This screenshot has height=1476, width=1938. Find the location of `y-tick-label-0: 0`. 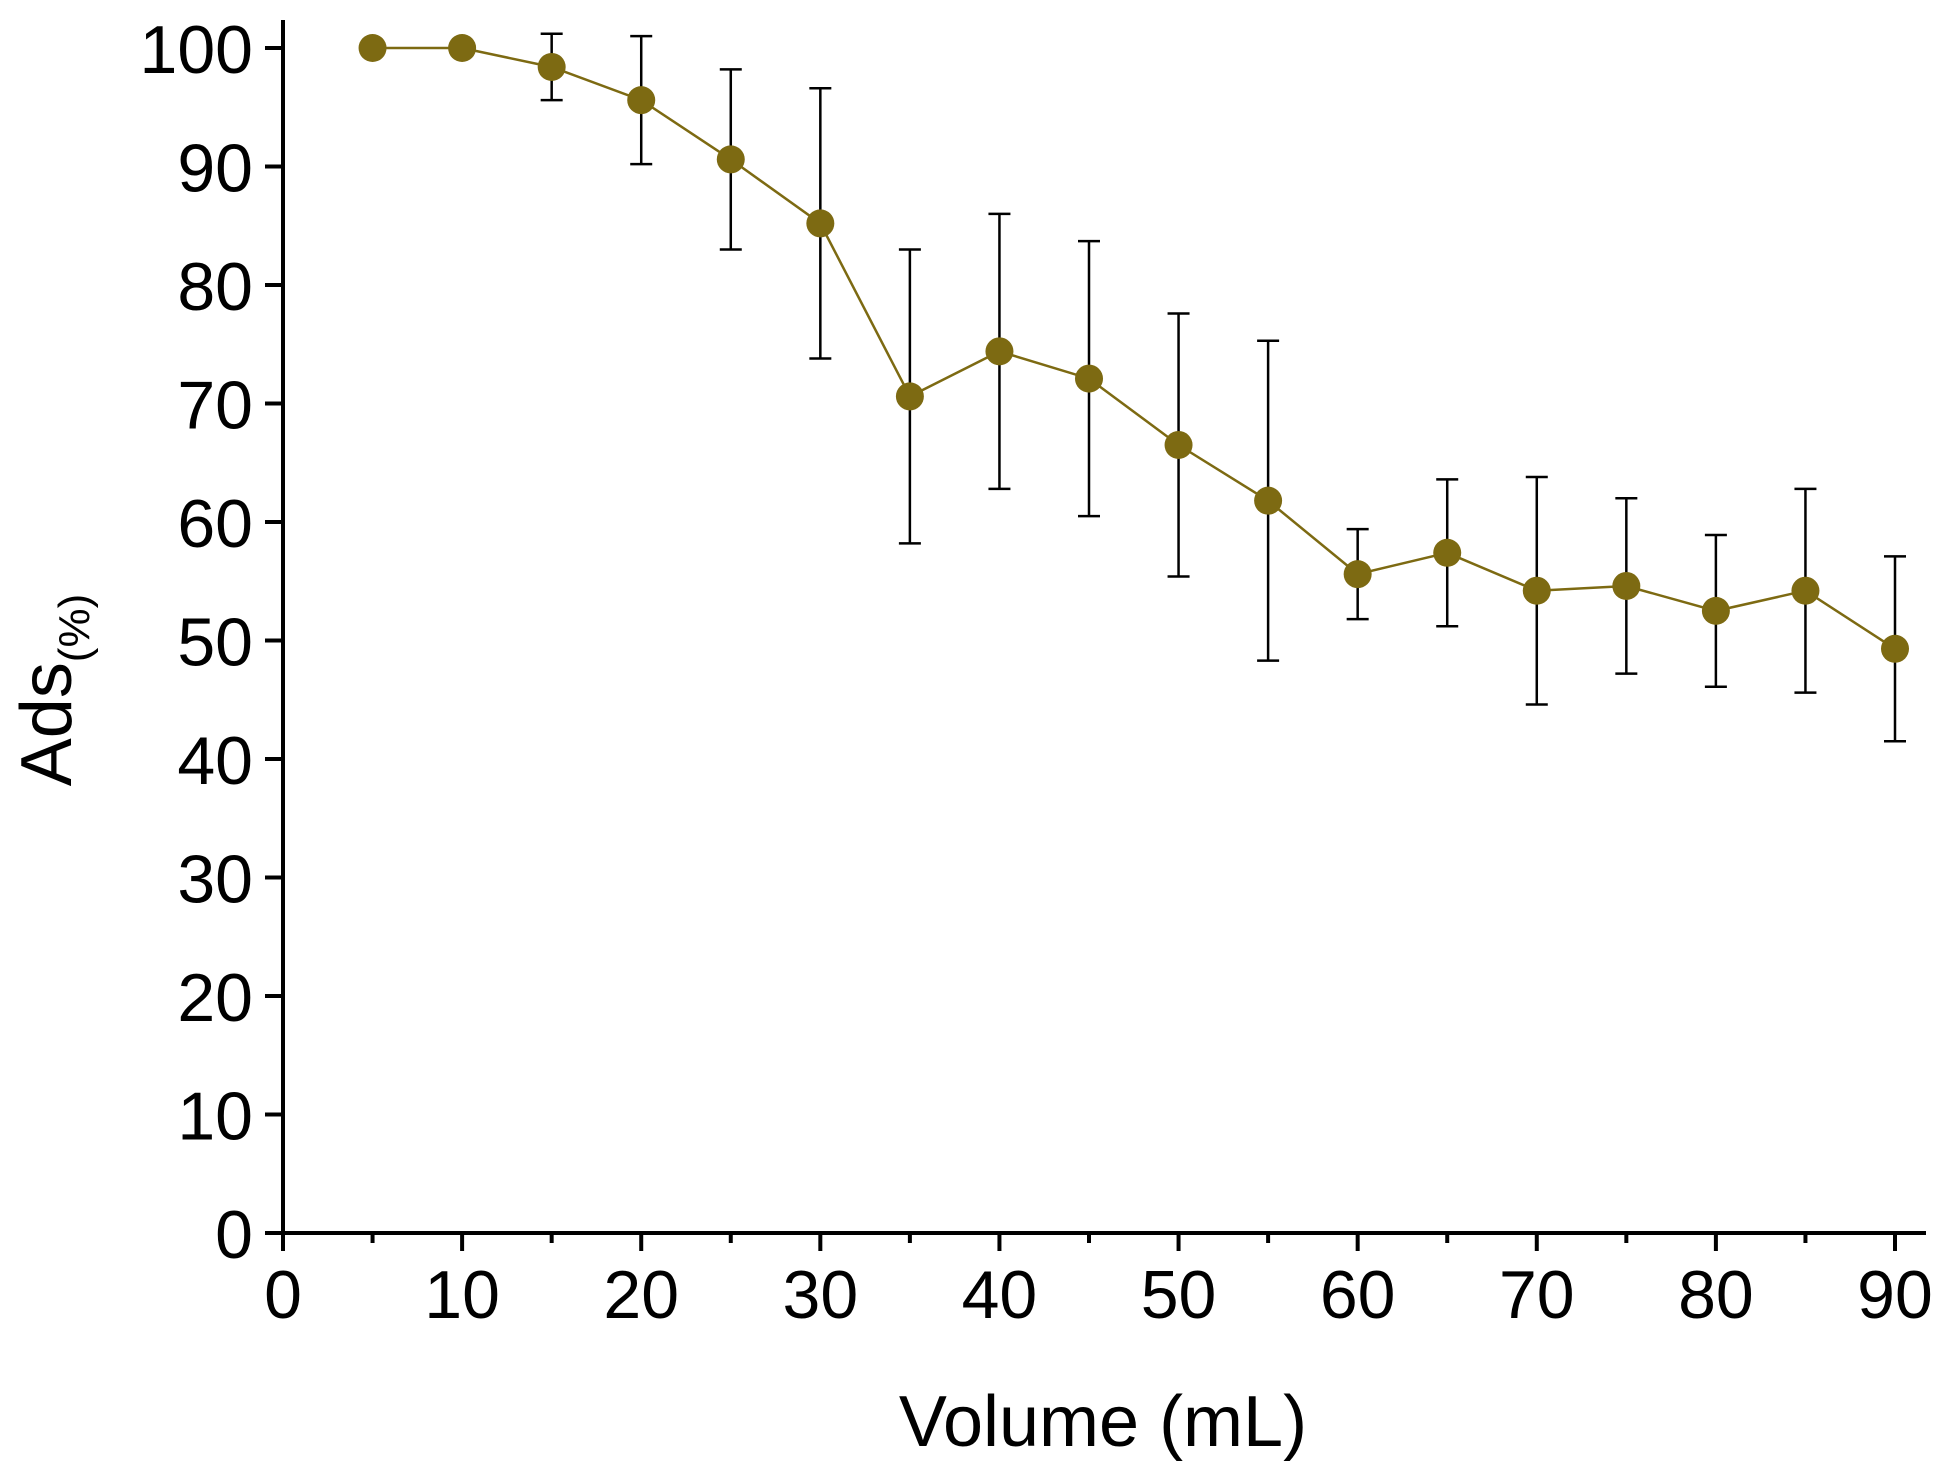

y-tick-label-0: 0 is located at coordinates (234, 1235).